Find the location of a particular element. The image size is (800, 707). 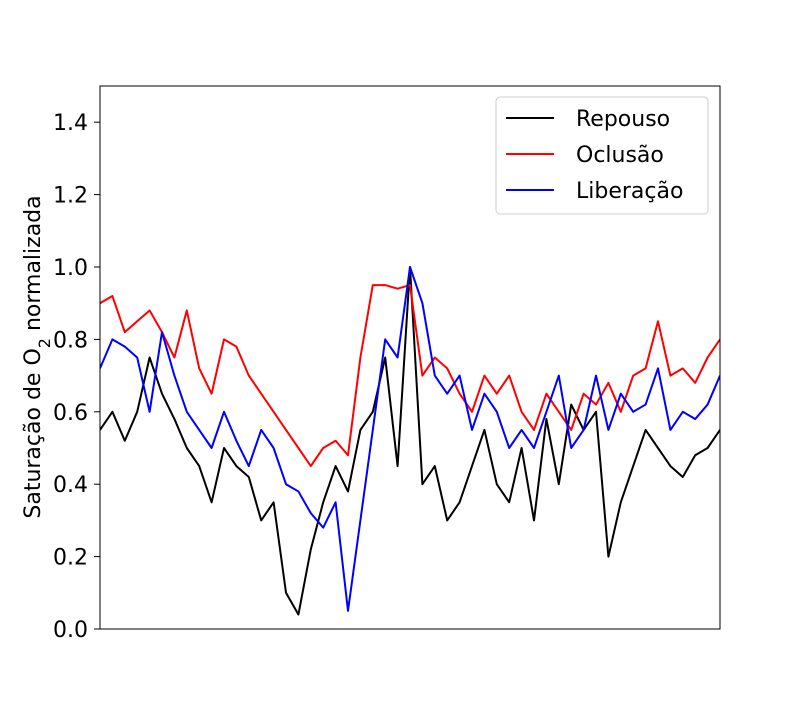

legend-label-repouso: Repouso is located at coordinates (623, 119).